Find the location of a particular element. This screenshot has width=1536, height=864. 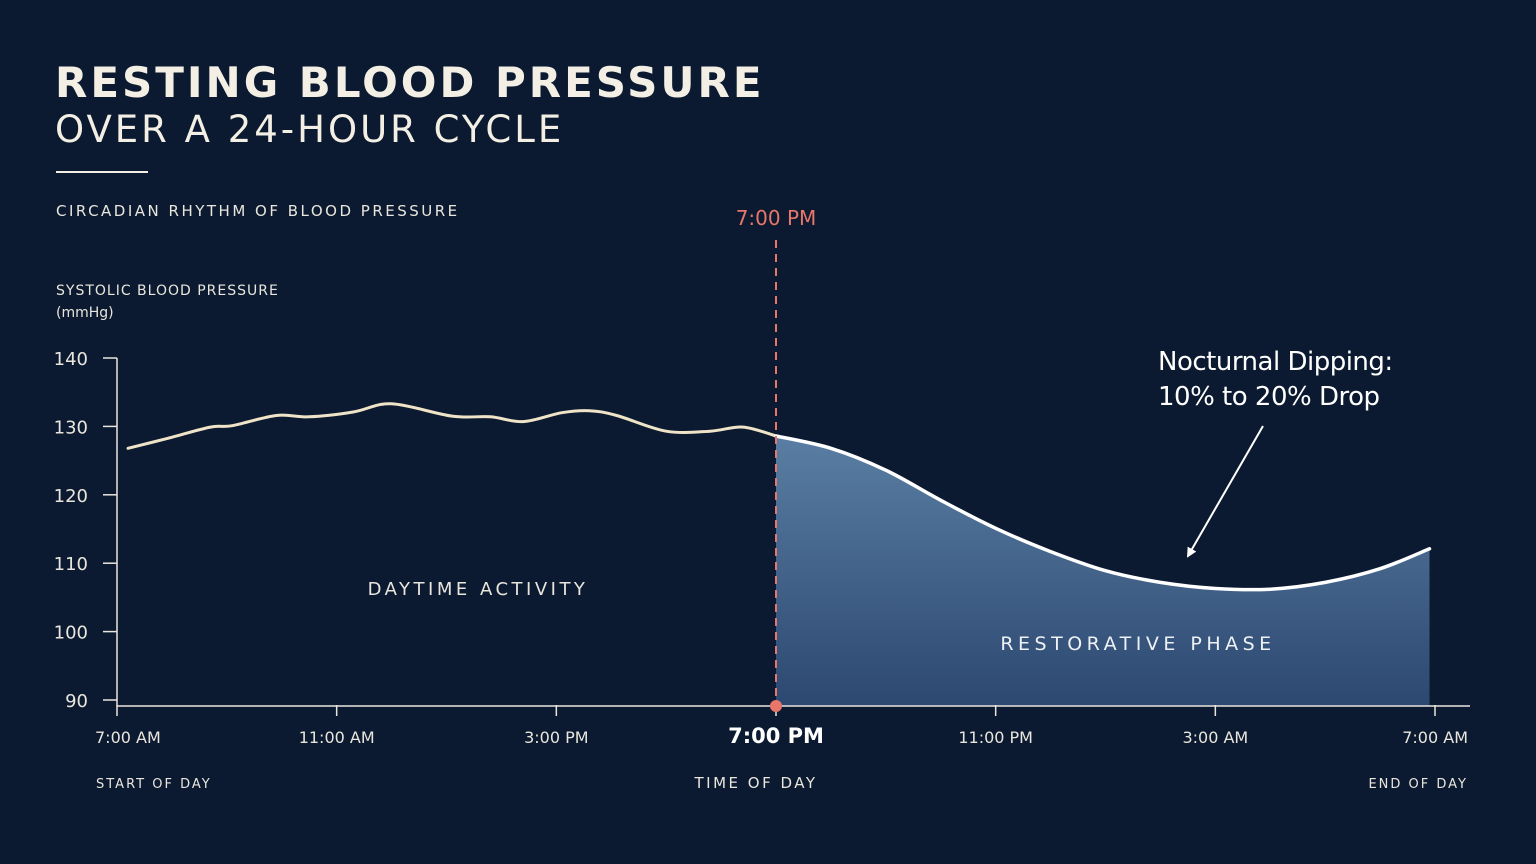

x-tick-label: 11:00 AM is located at coordinates (337, 737).